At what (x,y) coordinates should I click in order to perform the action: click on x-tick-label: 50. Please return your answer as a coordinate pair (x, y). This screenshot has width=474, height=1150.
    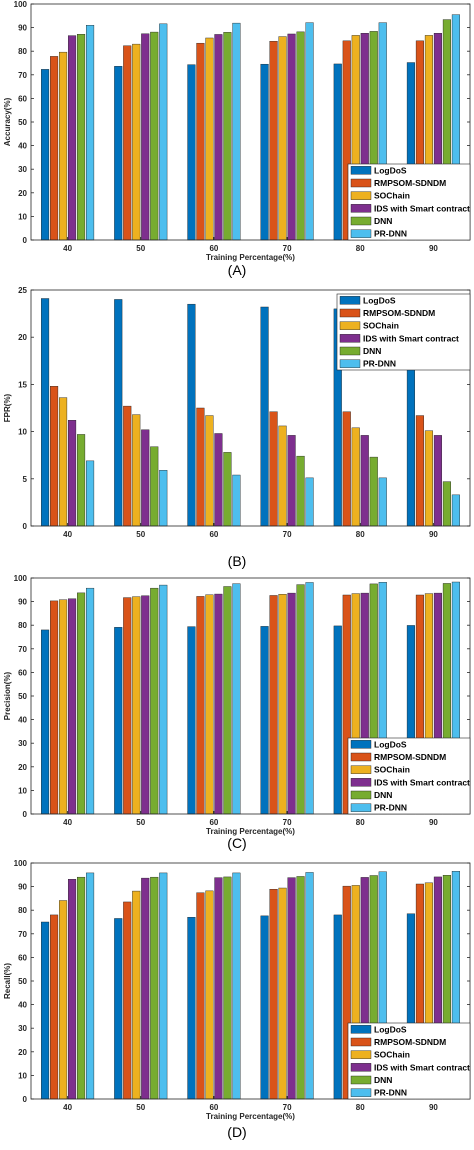
    Looking at the image, I should click on (140, 1107).